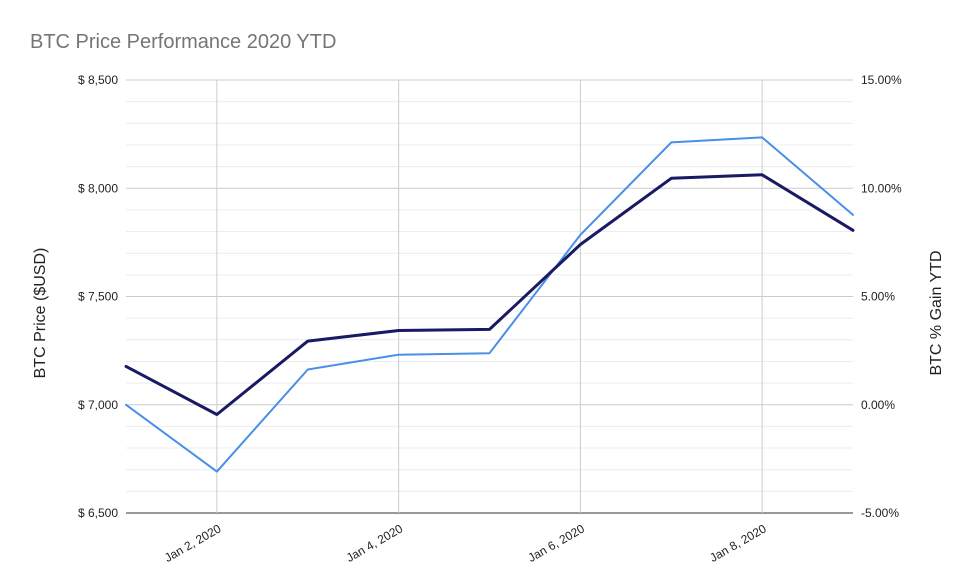 This screenshot has width=974, height=586. What do you see at coordinates (936, 312) in the screenshot?
I see `right-axis-title: BTC % Gain YTD` at bounding box center [936, 312].